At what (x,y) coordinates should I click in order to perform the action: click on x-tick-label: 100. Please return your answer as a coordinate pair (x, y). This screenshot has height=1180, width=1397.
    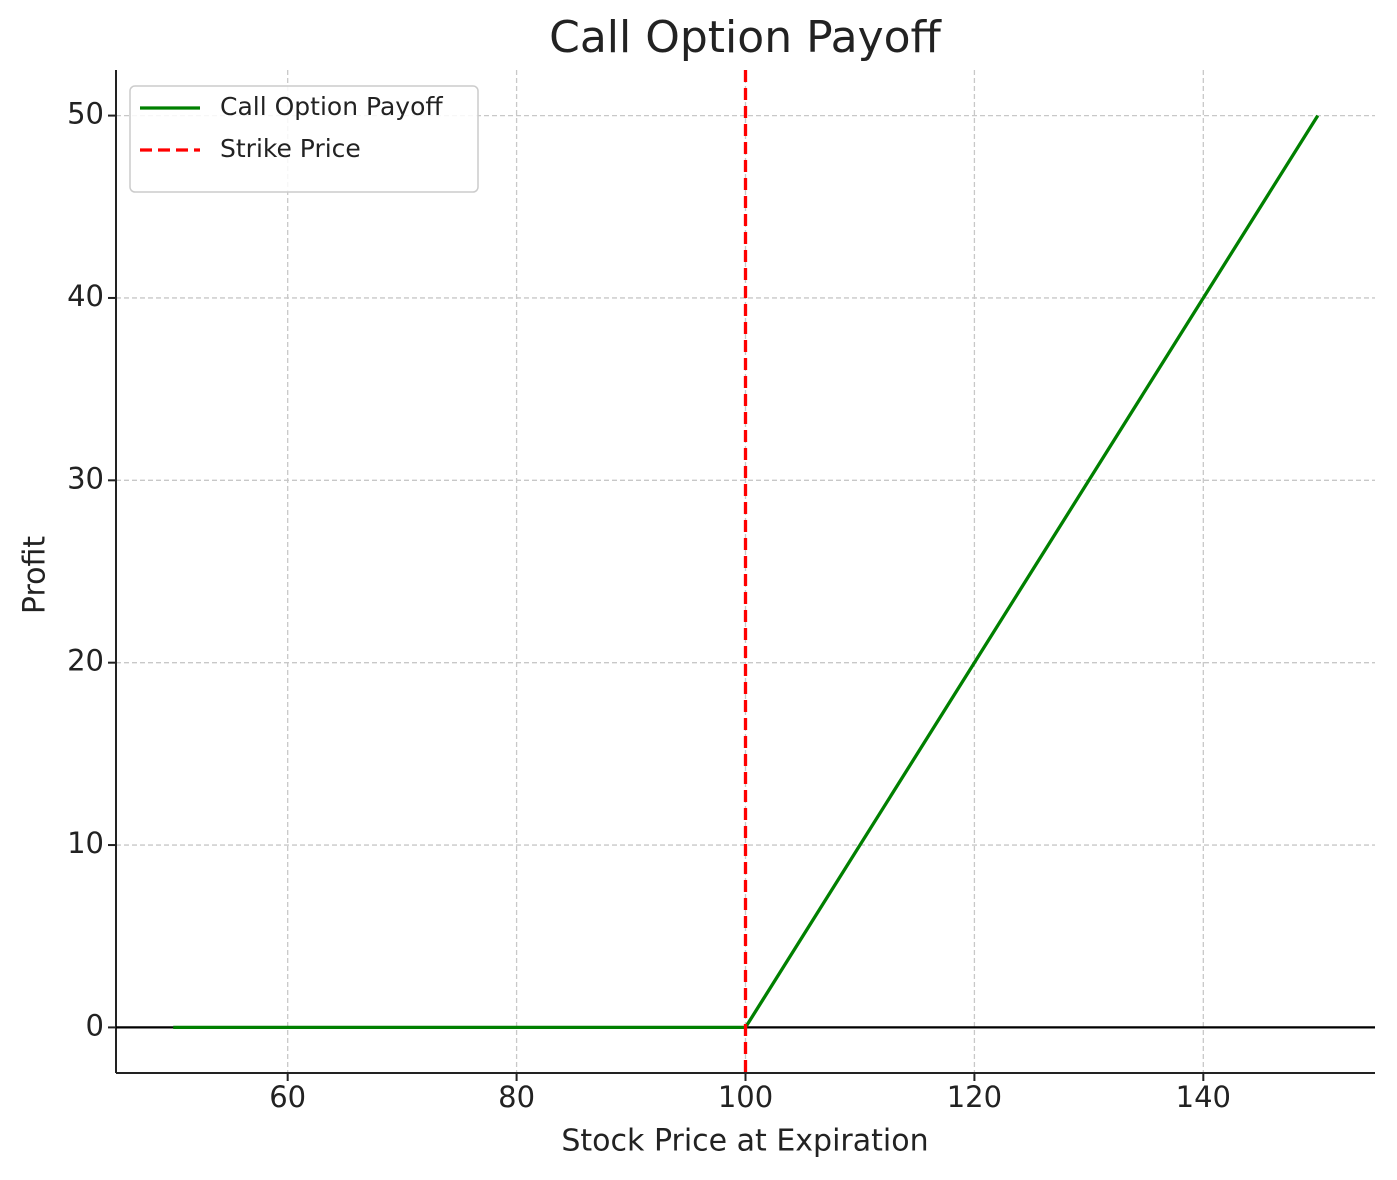
    Looking at the image, I should click on (745, 1097).